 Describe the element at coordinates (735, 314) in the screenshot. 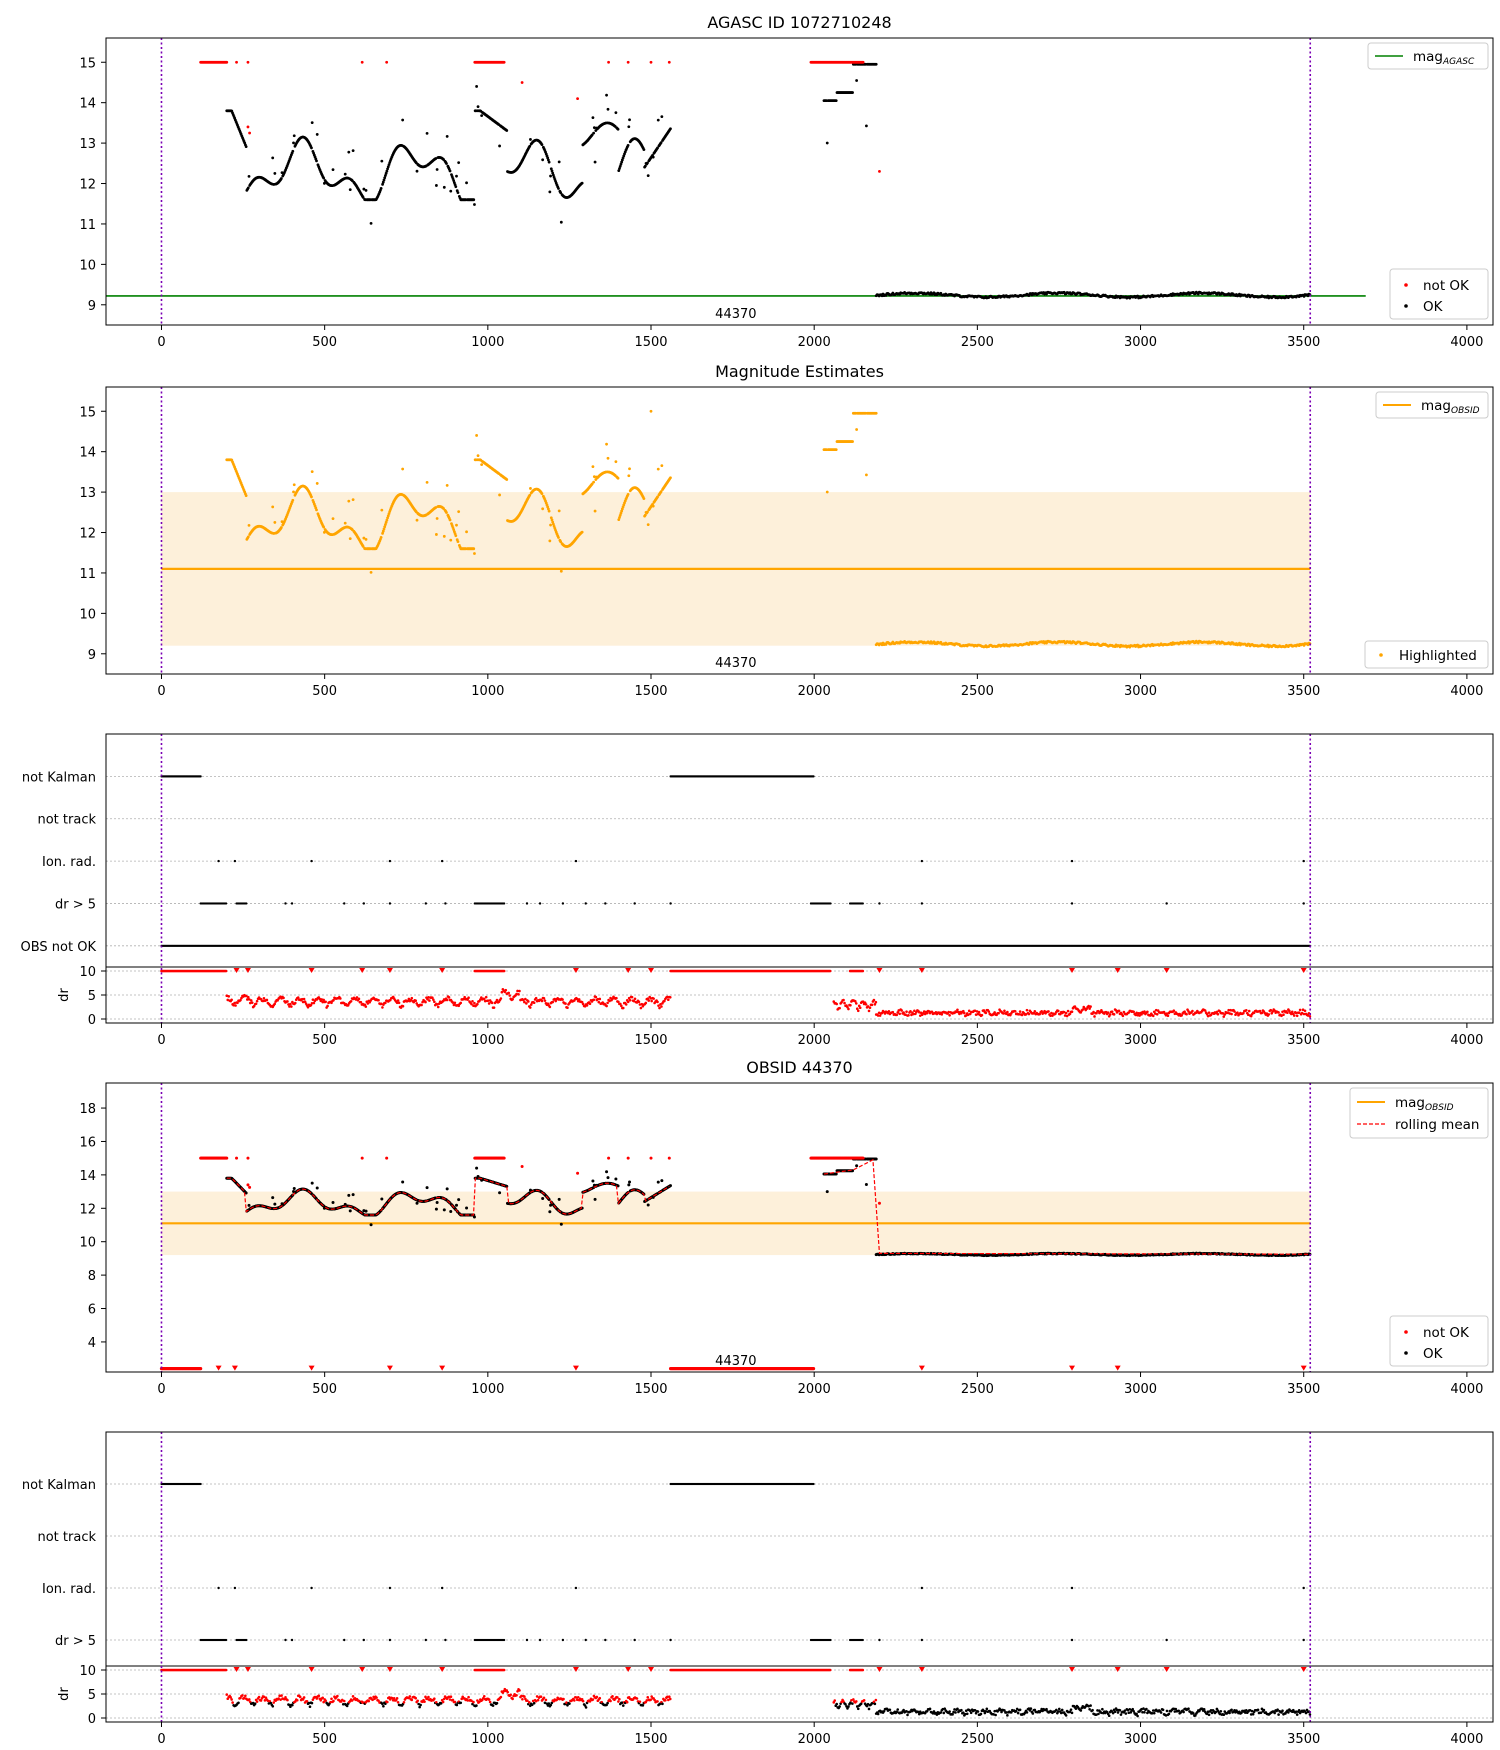

I see `panel1-obsid-label: 44370` at that location.